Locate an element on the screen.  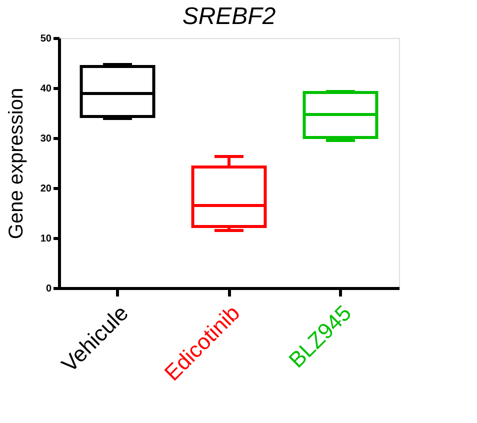
y-tick-label: 0 is located at coordinates (49, 289).